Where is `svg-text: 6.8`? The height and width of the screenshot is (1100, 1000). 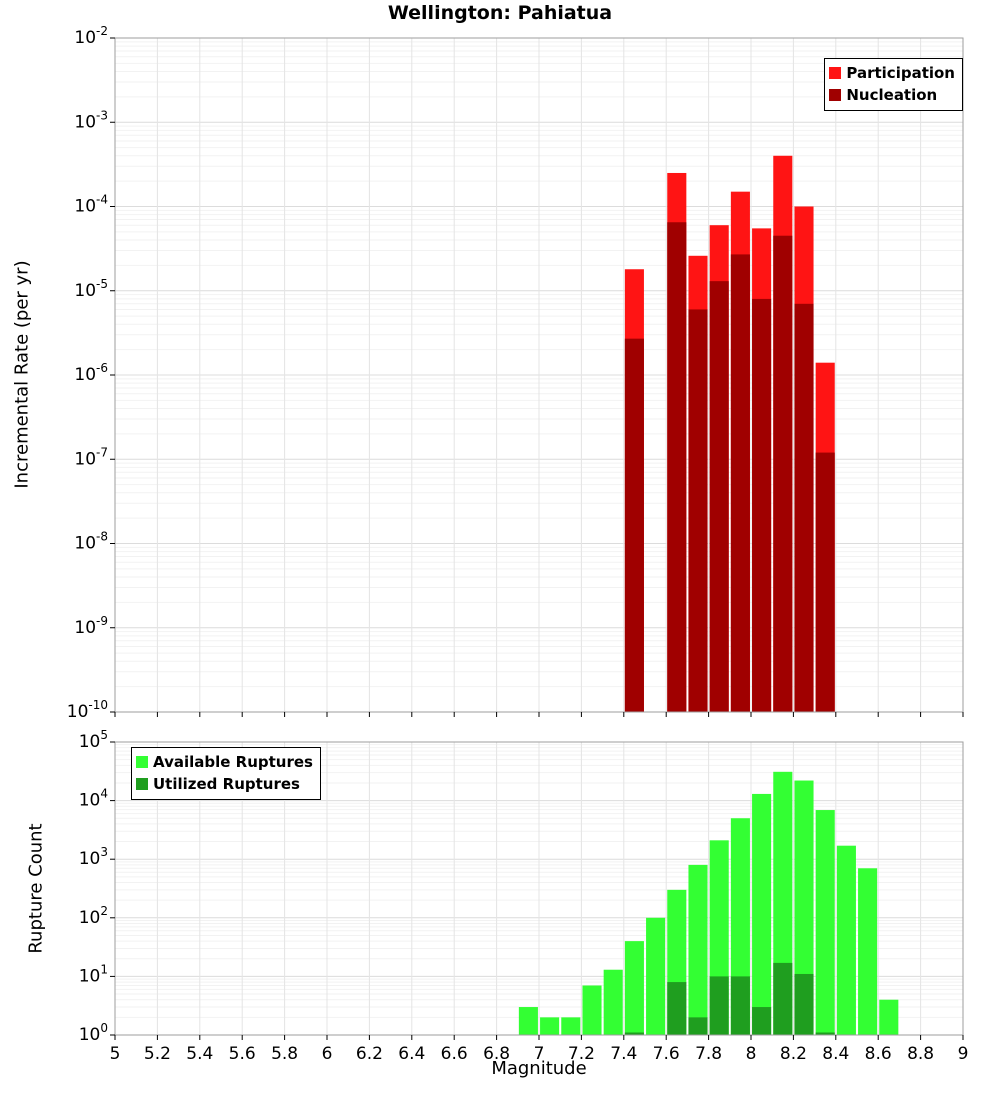 svg-text: 6.8 is located at coordinates (496, 1054).